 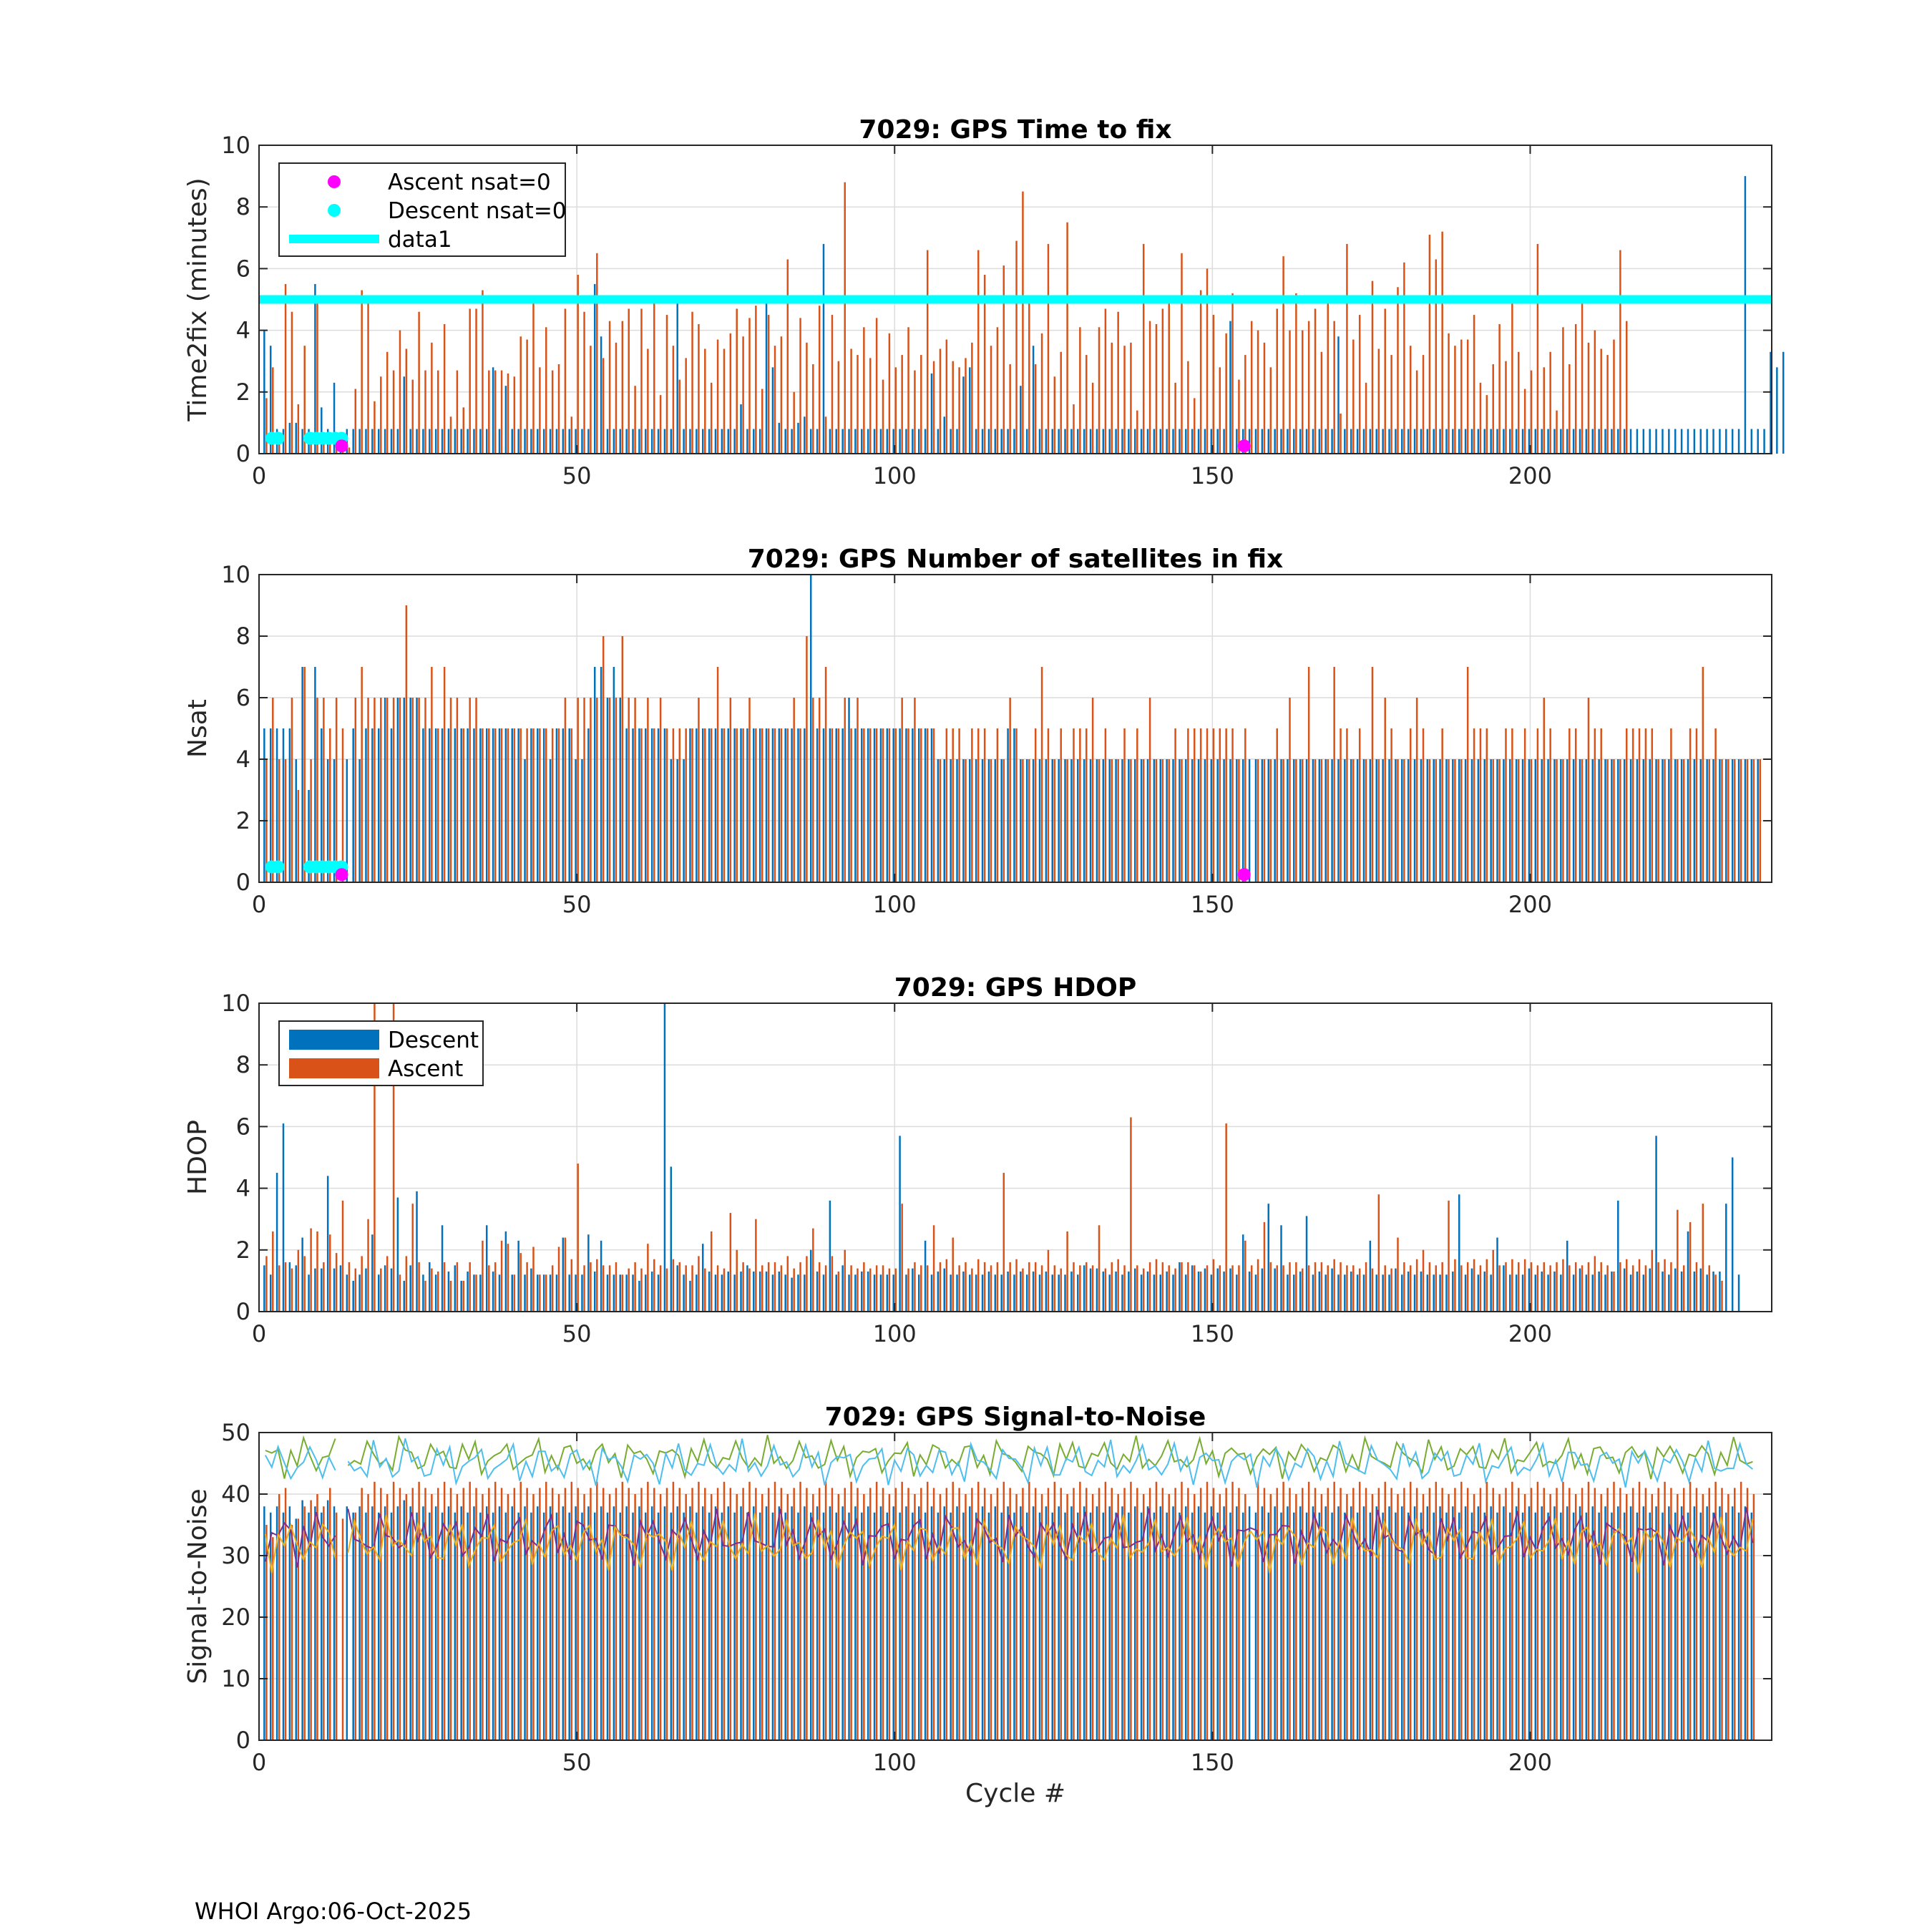 What do you see at coordinates (1212, 1333) in the screenshot?
I see `x-tick-label: 150` at bounding box center [1212, 1333].